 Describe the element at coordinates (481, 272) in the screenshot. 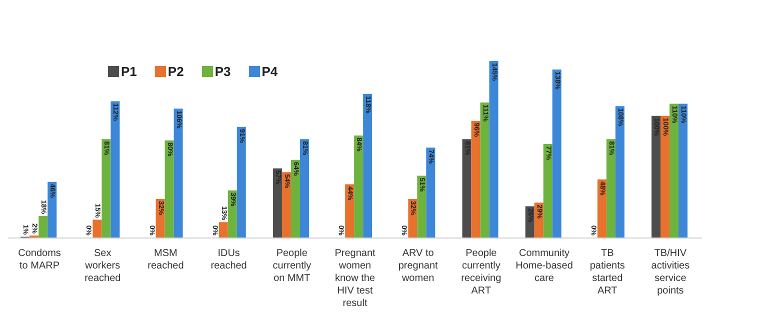

I see `x-tick-label: People currently receiving ART` at that location.